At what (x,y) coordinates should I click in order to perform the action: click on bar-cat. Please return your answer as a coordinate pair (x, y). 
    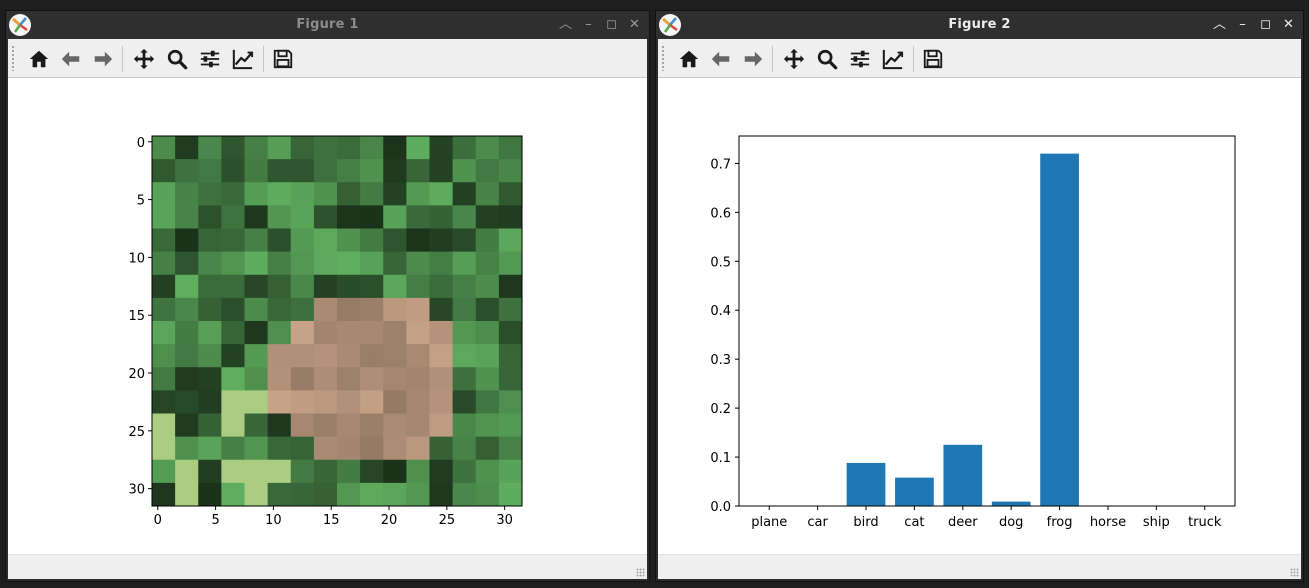
    Looking at the image, I should click on (914, 491).